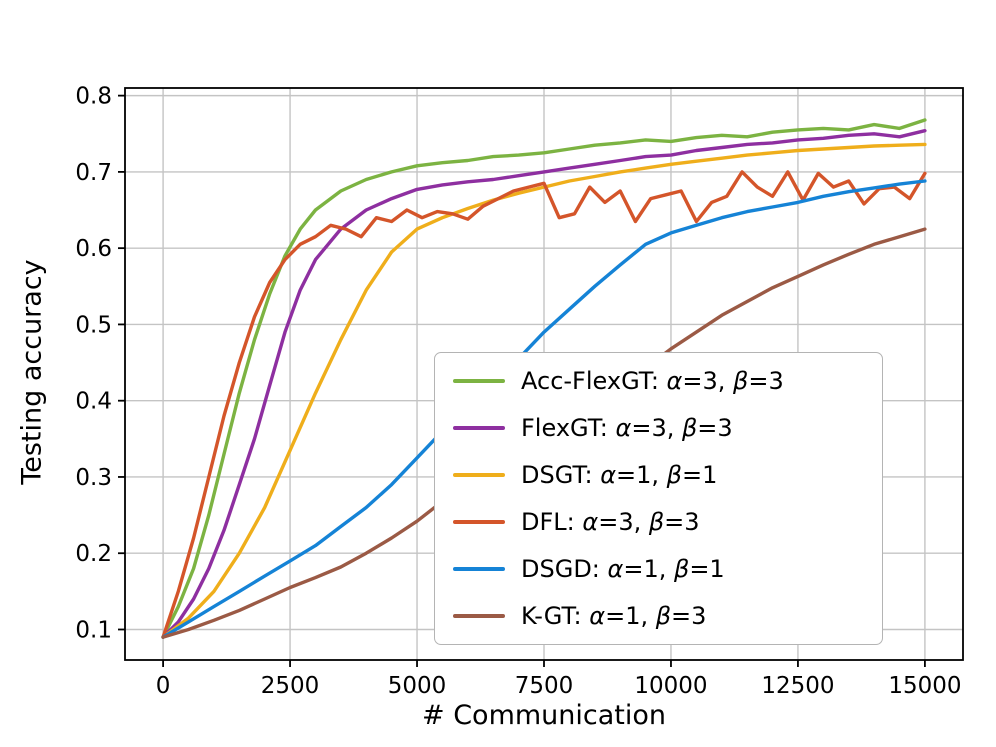  I want to click on y-tick-label: 0.8, so click(93, 97).